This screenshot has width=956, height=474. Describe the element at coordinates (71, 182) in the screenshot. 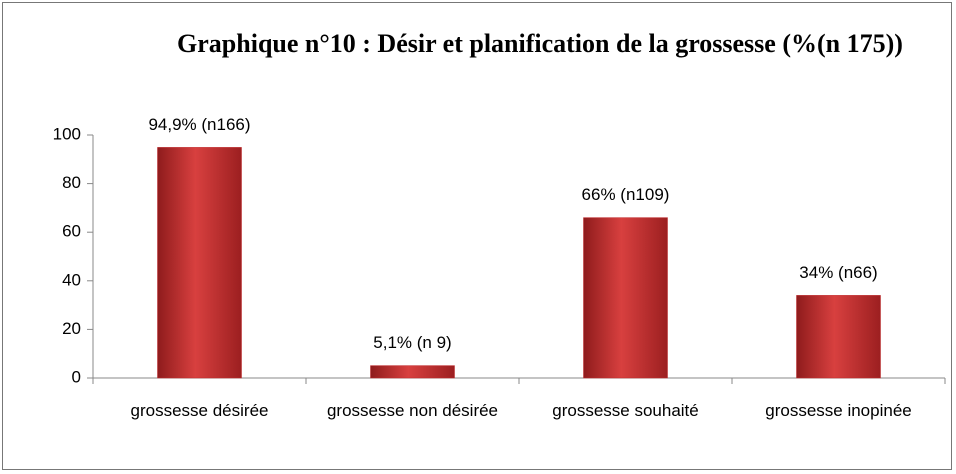

I see `y-tick-label: 80` at that location.